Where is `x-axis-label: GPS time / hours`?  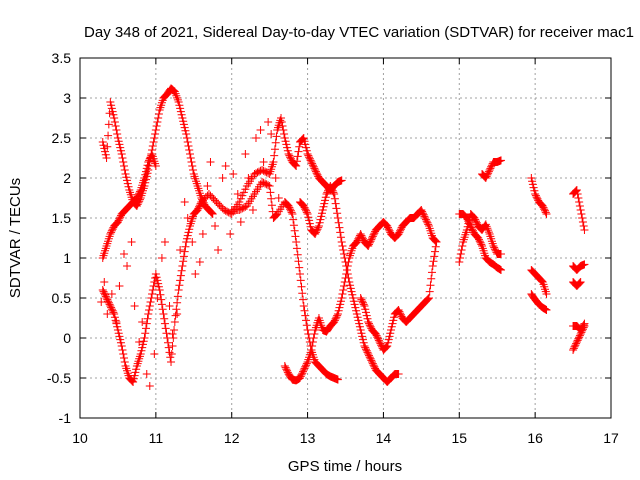 x-axis-label: GPS time / hours is located at coordinates (345, 466).